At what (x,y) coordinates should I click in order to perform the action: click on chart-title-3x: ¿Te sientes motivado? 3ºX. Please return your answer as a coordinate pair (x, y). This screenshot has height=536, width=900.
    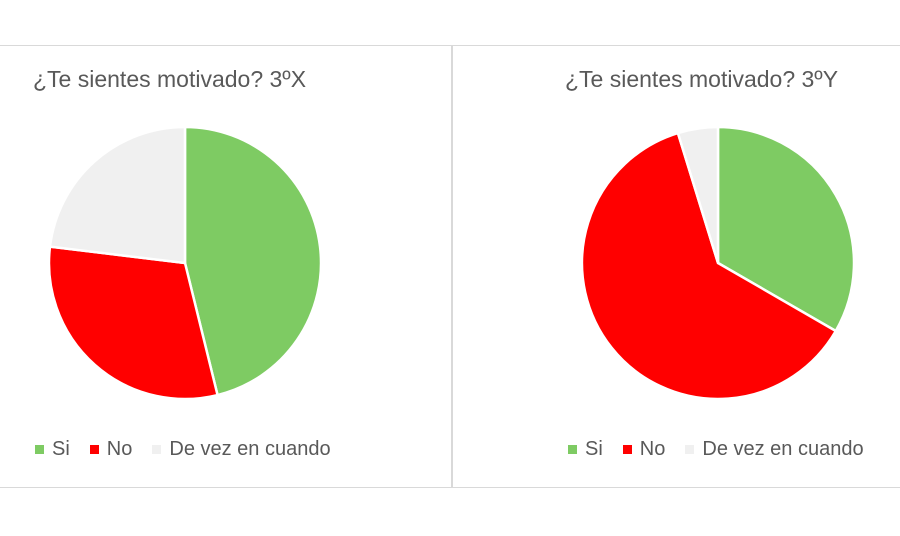
    Looking at the image, I should click on (170, 79).